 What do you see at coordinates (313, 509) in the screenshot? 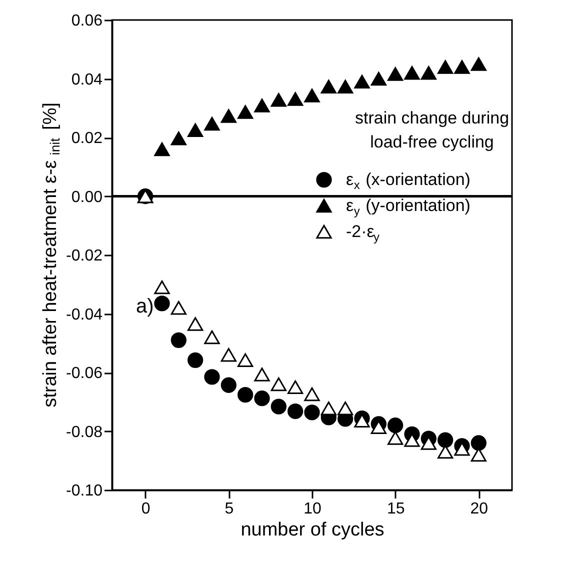
I see `x-tick-label: 10` at bounding box center [313, 509].